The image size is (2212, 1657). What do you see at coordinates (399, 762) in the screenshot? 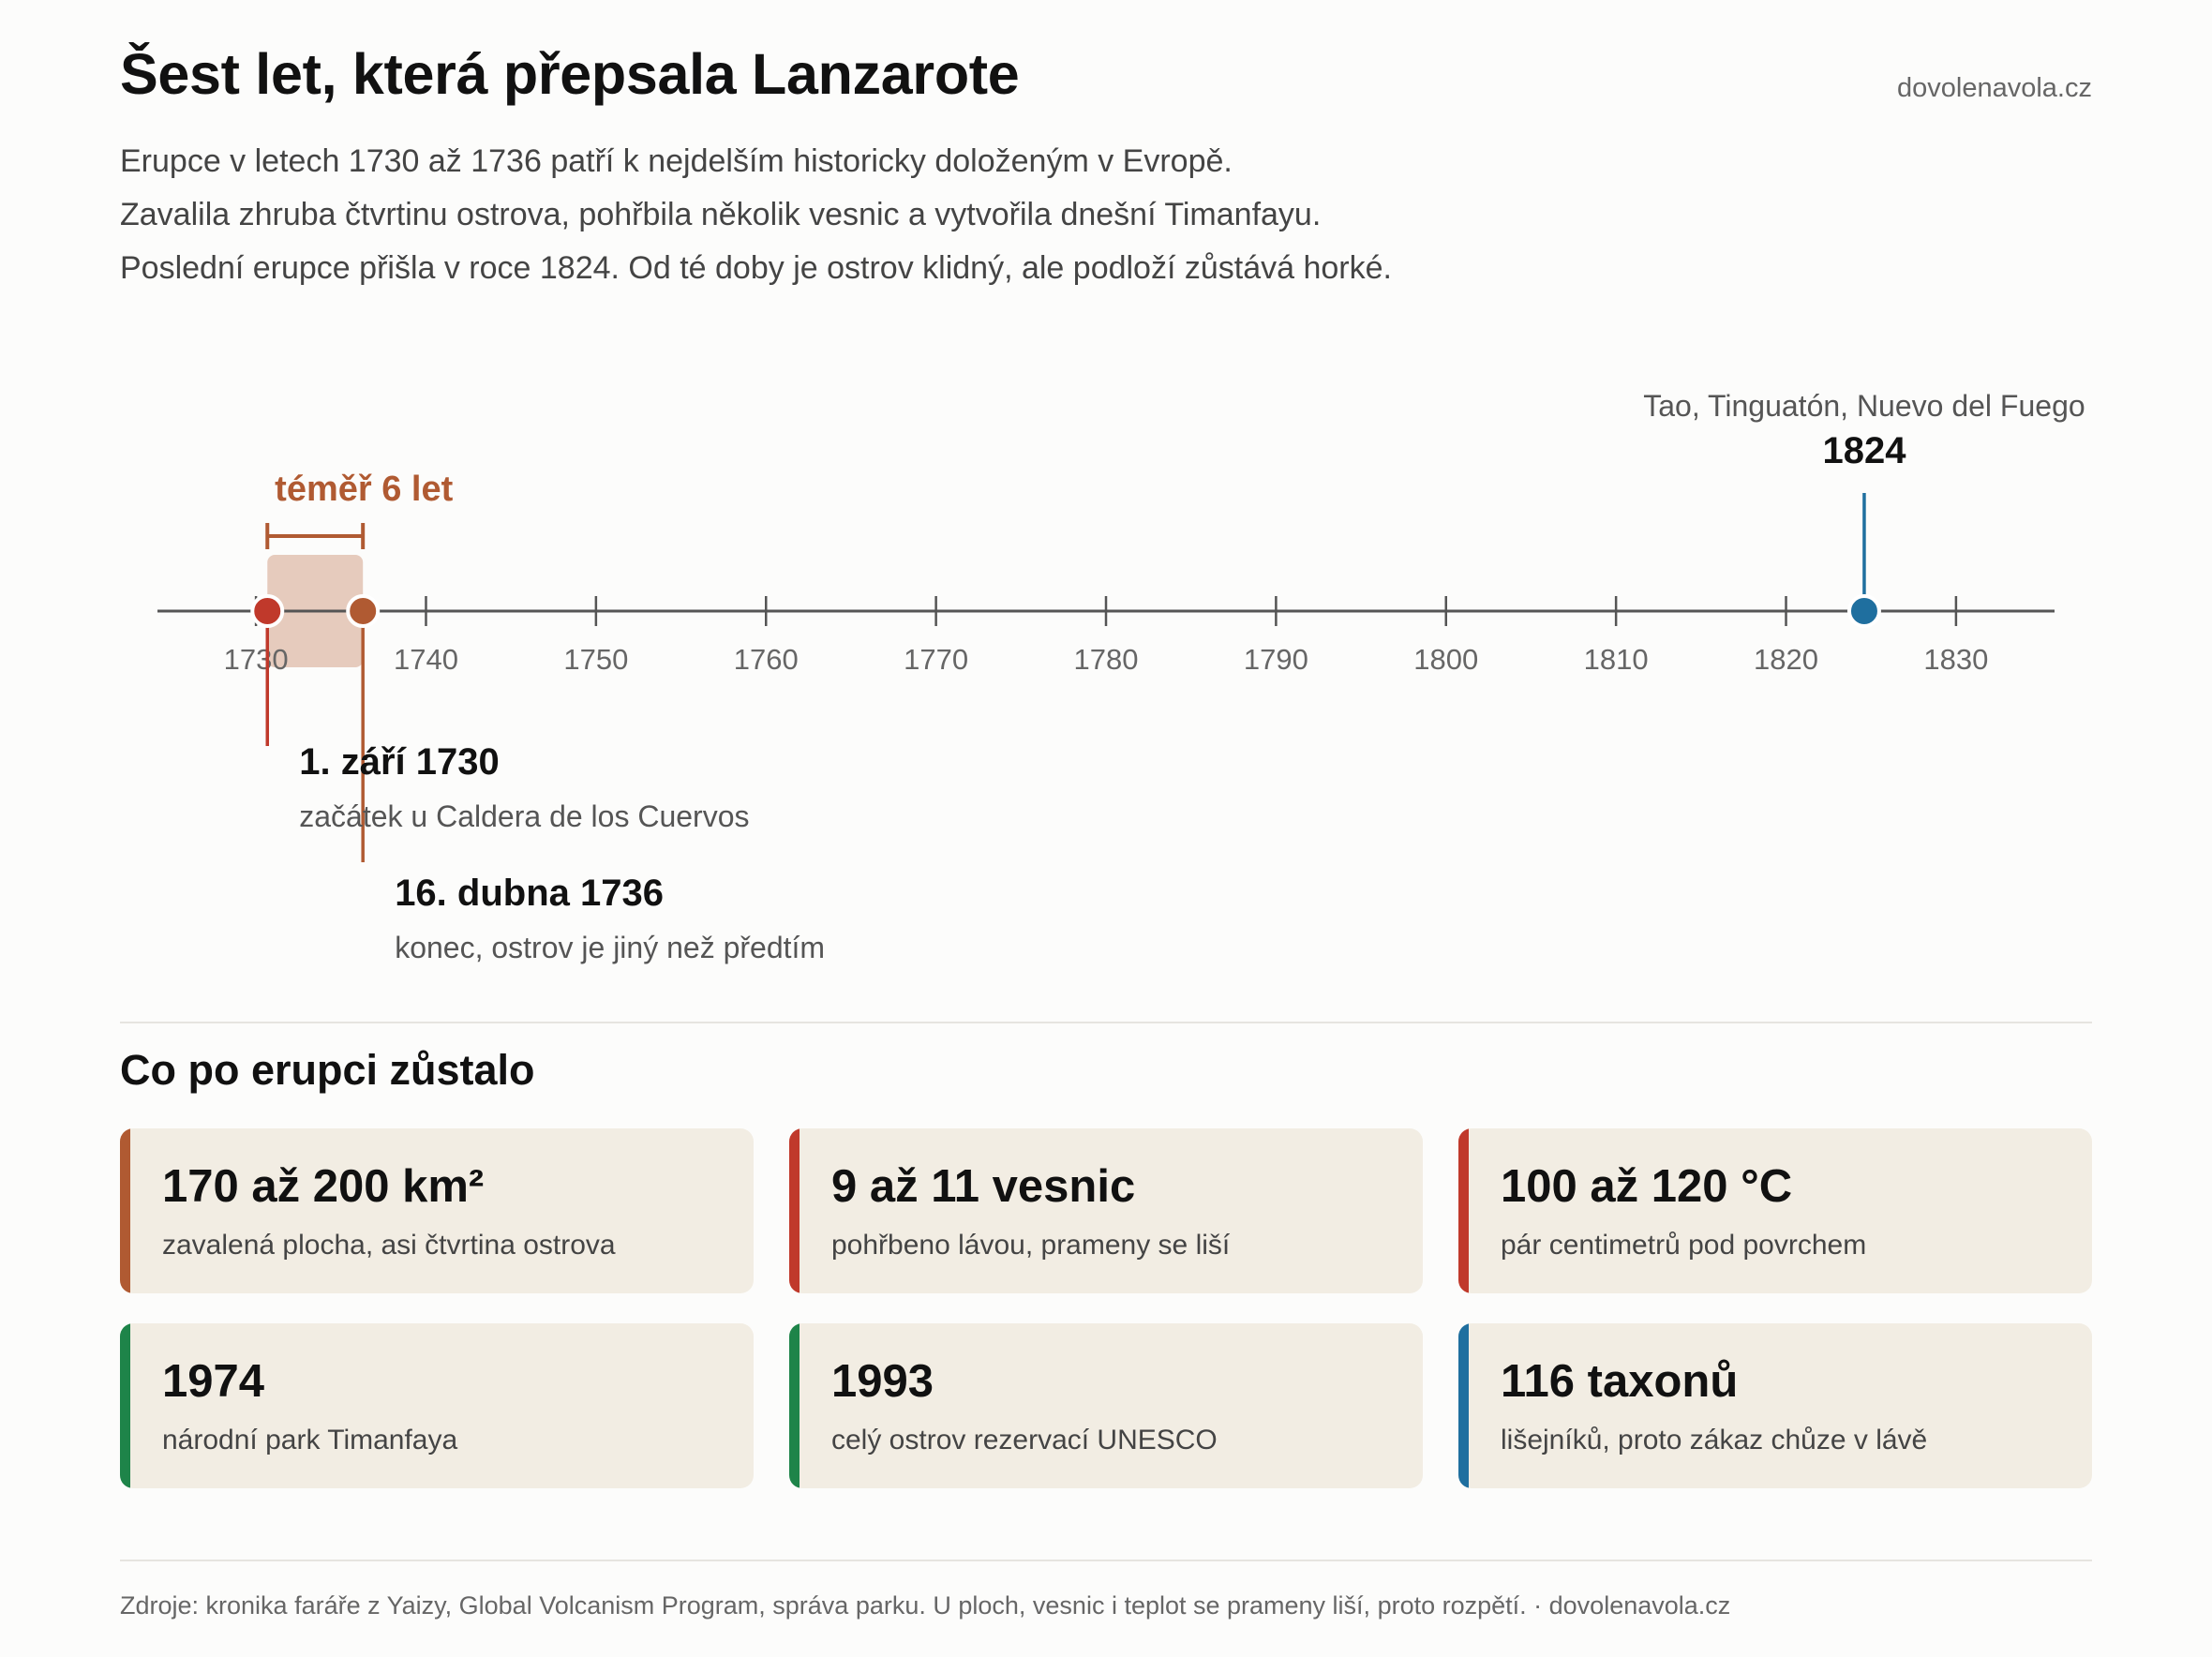
I see `event-title: 1. září 1730` at bounding box center [399, 762].